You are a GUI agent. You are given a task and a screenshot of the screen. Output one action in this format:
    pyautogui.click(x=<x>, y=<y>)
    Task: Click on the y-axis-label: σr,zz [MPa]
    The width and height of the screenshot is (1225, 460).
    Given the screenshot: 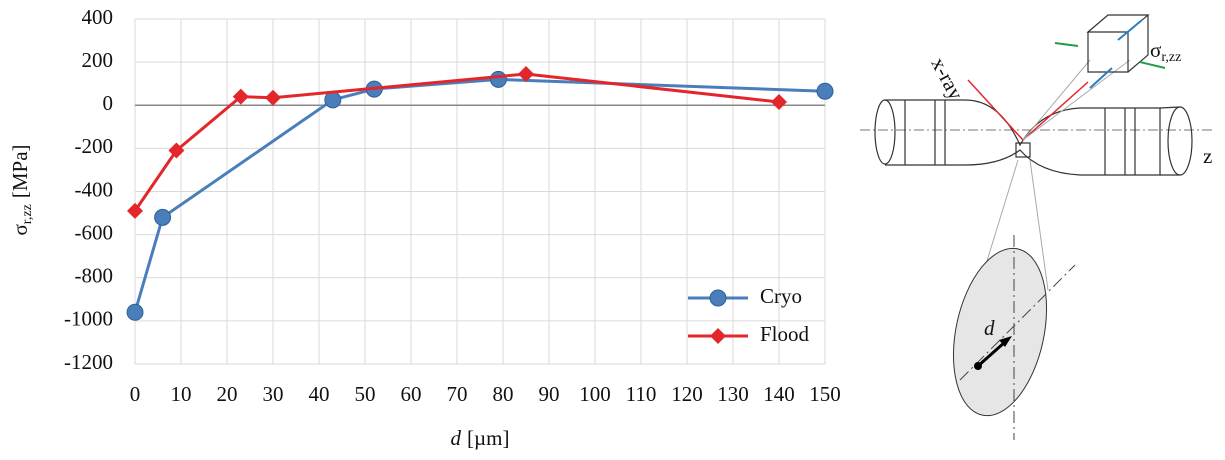 What is the action you would take?
    pyautogui.click(x=21, y=189)
    